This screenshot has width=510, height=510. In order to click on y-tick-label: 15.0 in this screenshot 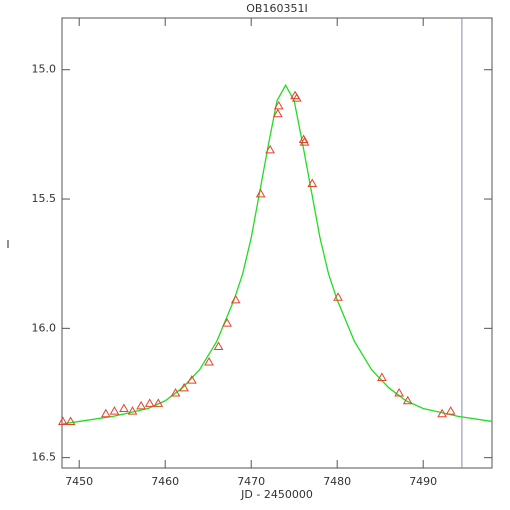, I will do `click(44, 69)`.